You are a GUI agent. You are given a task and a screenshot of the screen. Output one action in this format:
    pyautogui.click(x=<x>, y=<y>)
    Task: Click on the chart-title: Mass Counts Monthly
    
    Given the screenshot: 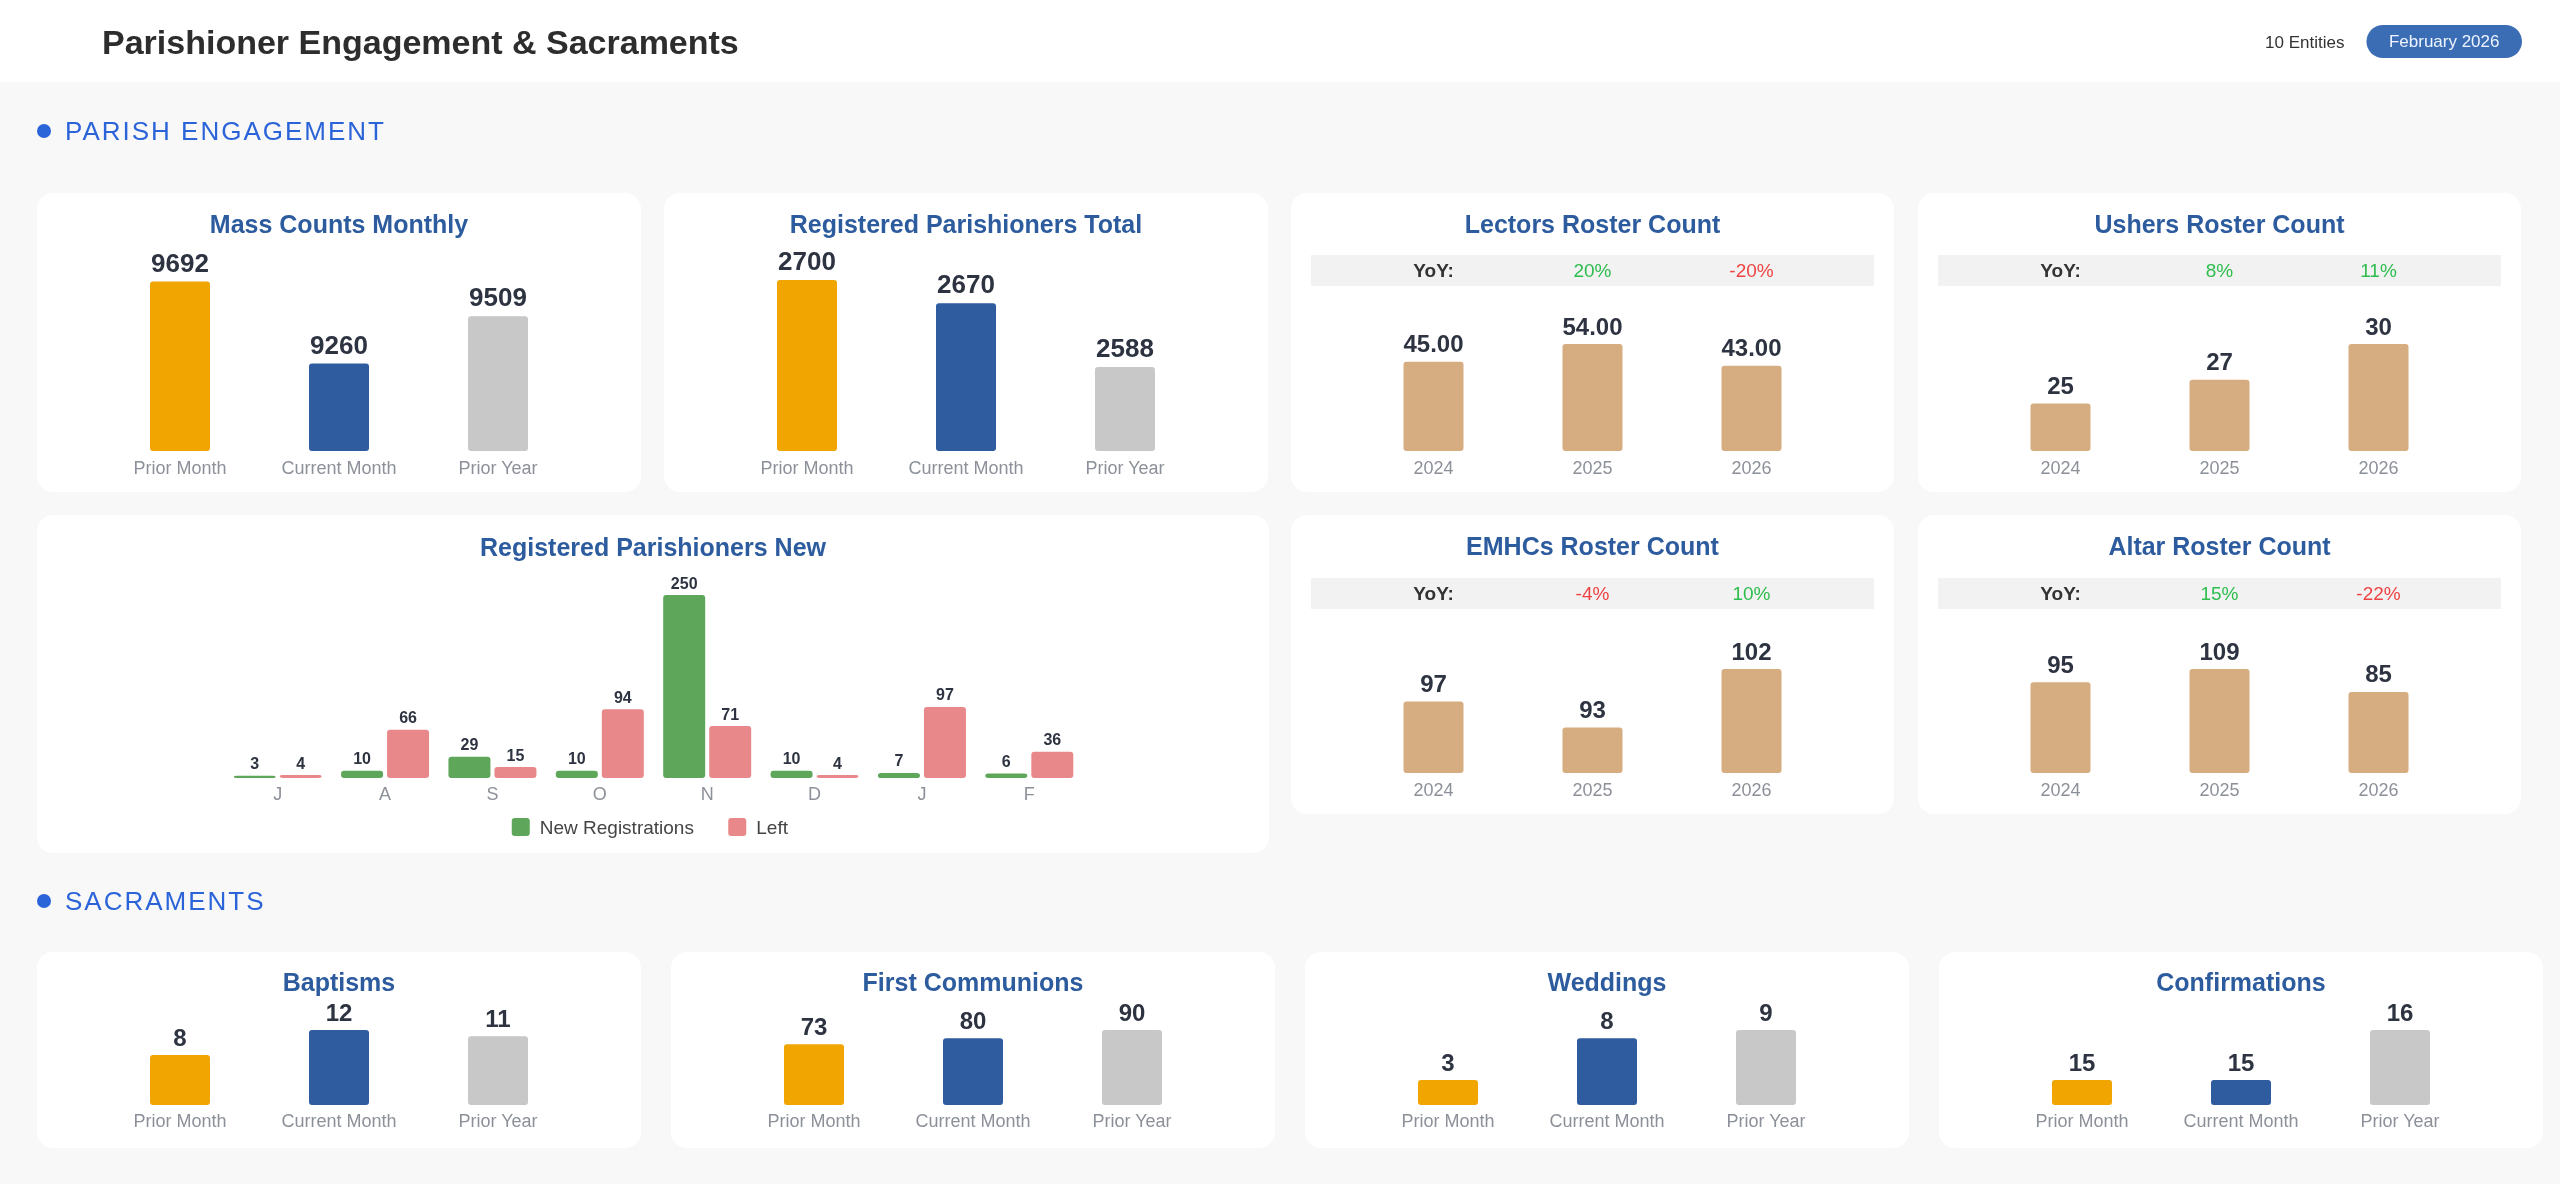 What is the action you would take?
    pyautogui.click(x=339, y=224)
    